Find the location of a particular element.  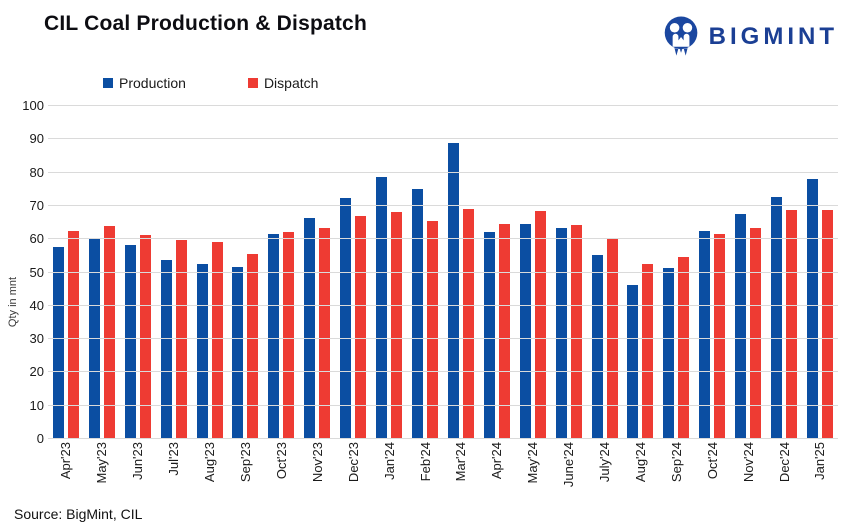

x-label-cell-Jun'23: Jun'23 is located at coordinates (138, 470).